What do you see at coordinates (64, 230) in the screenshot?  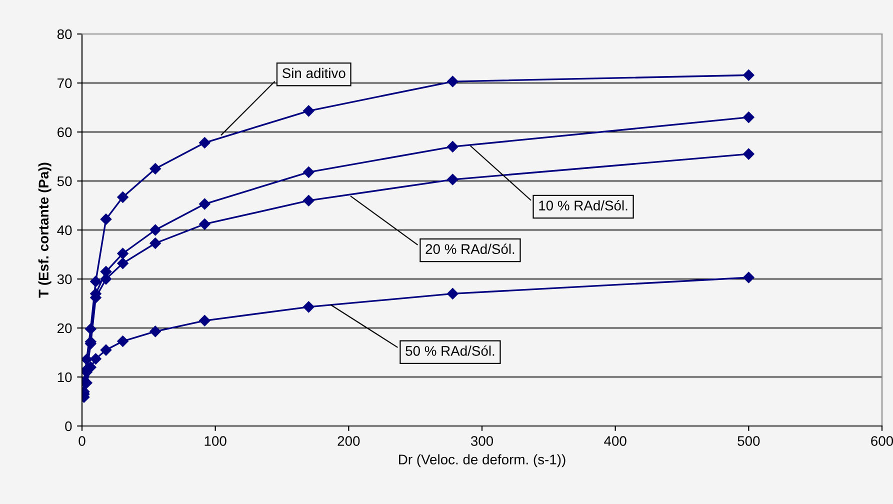 I see `y-tick-label: 40` at bounding box center [64, 230].